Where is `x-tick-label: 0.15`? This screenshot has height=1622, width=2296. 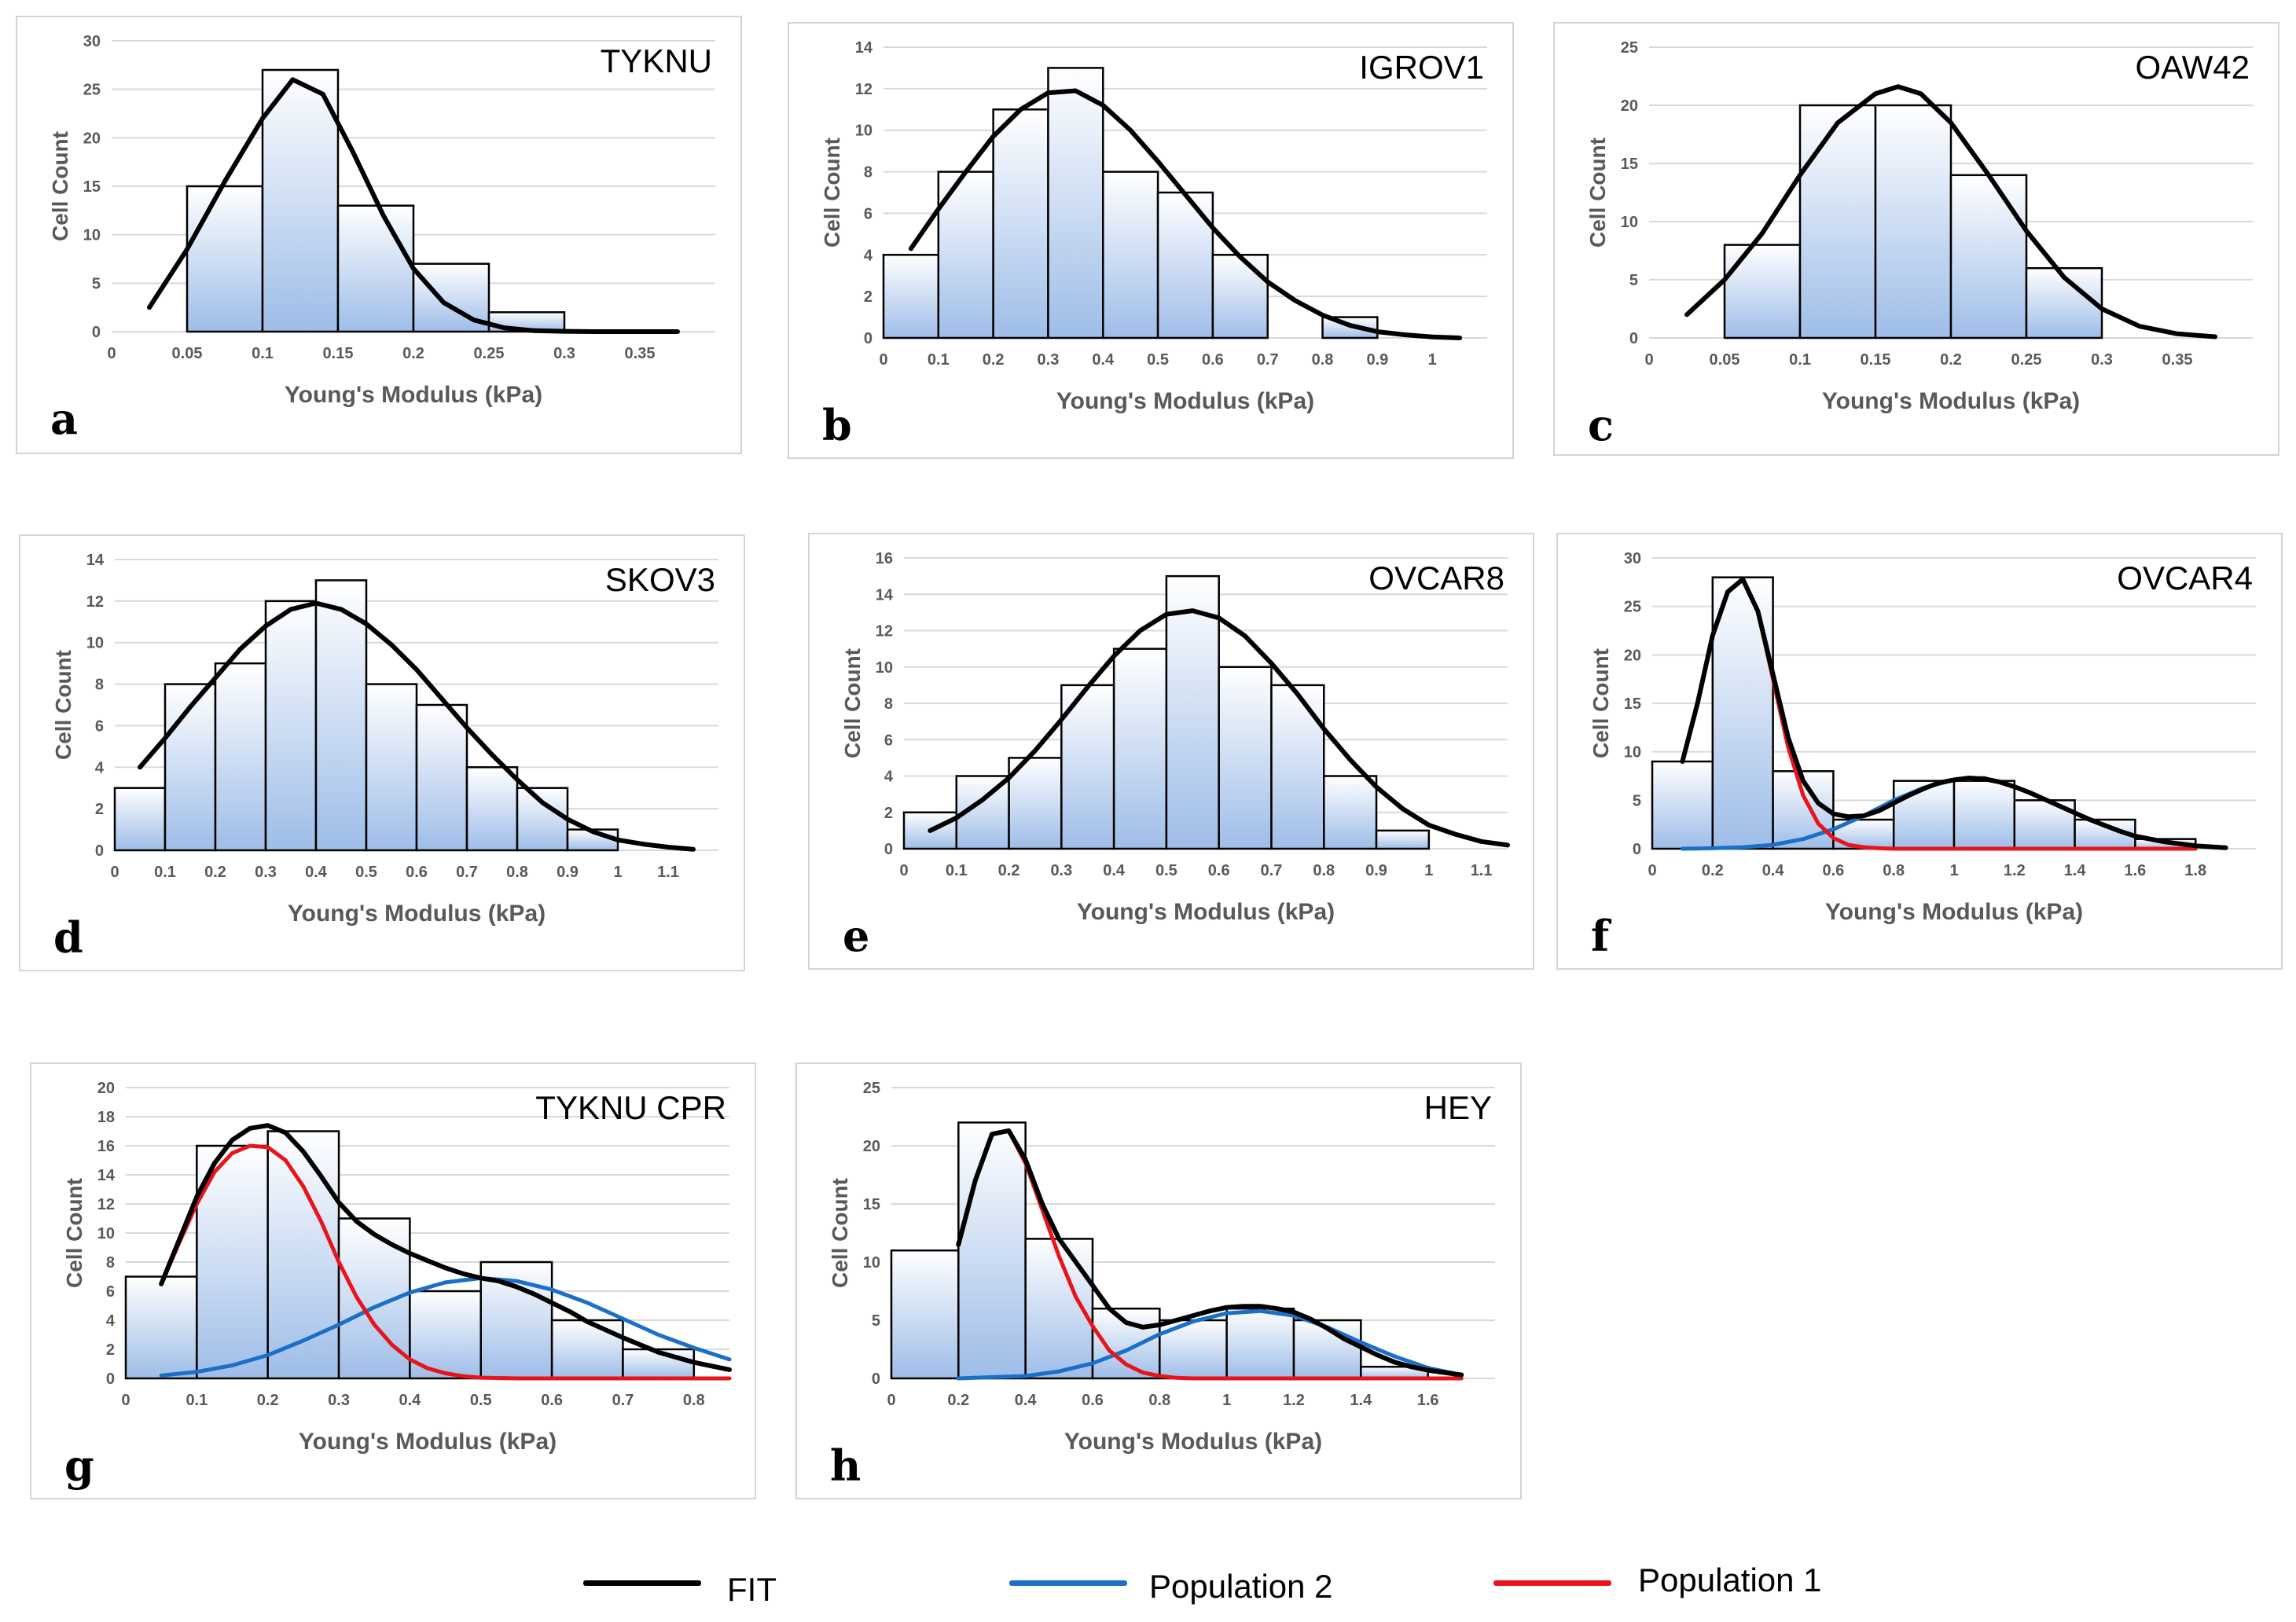
x-tick-label: 0.15 is located at coordinates (1876, 360).